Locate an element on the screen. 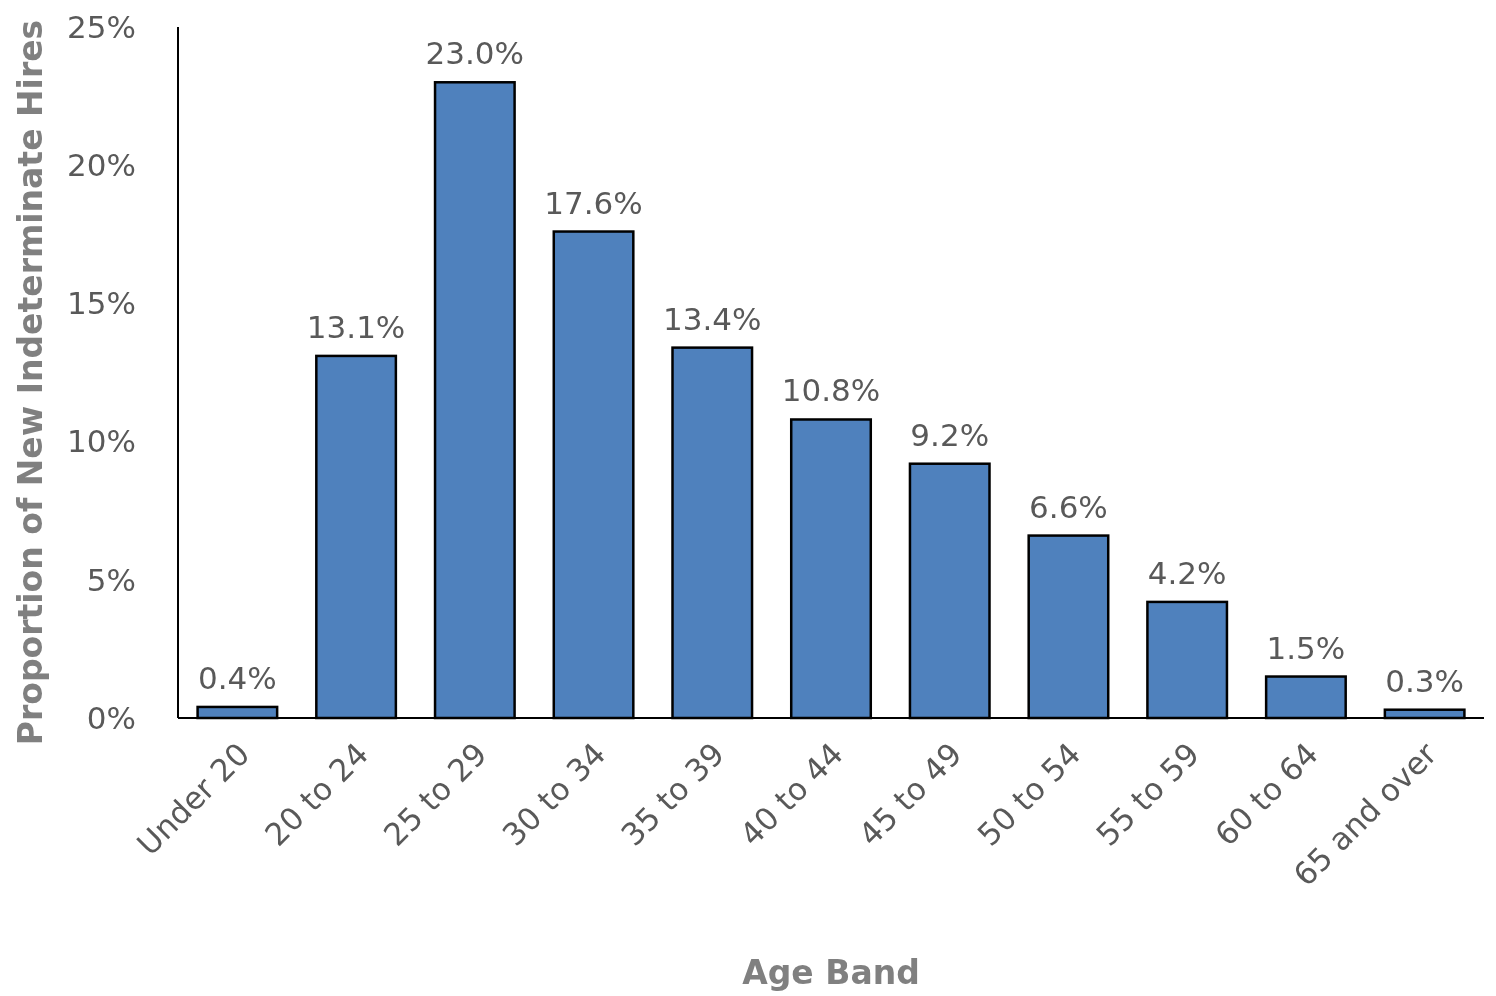 The width and height of the screenshot is (1496, 996). x-tick-label: 50 to 54 is located at coordinates (1029, 794).